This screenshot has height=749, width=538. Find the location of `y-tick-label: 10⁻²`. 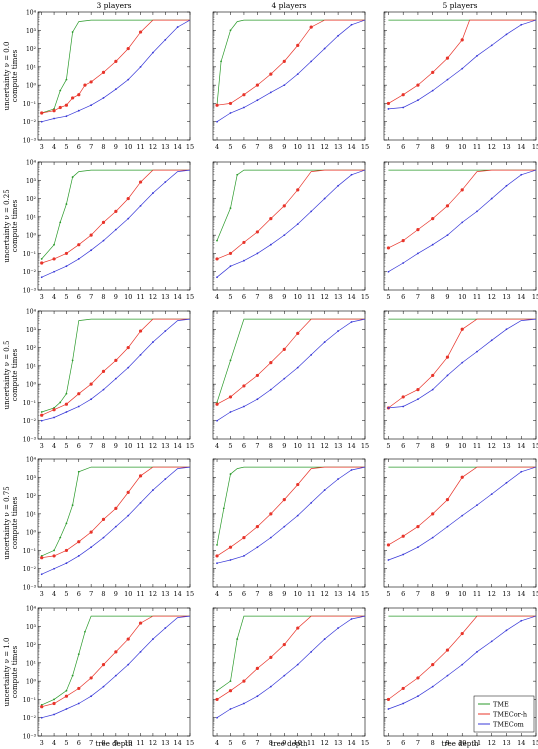

y-tick-label: 10⁻² is located at coordinates (30, 718).